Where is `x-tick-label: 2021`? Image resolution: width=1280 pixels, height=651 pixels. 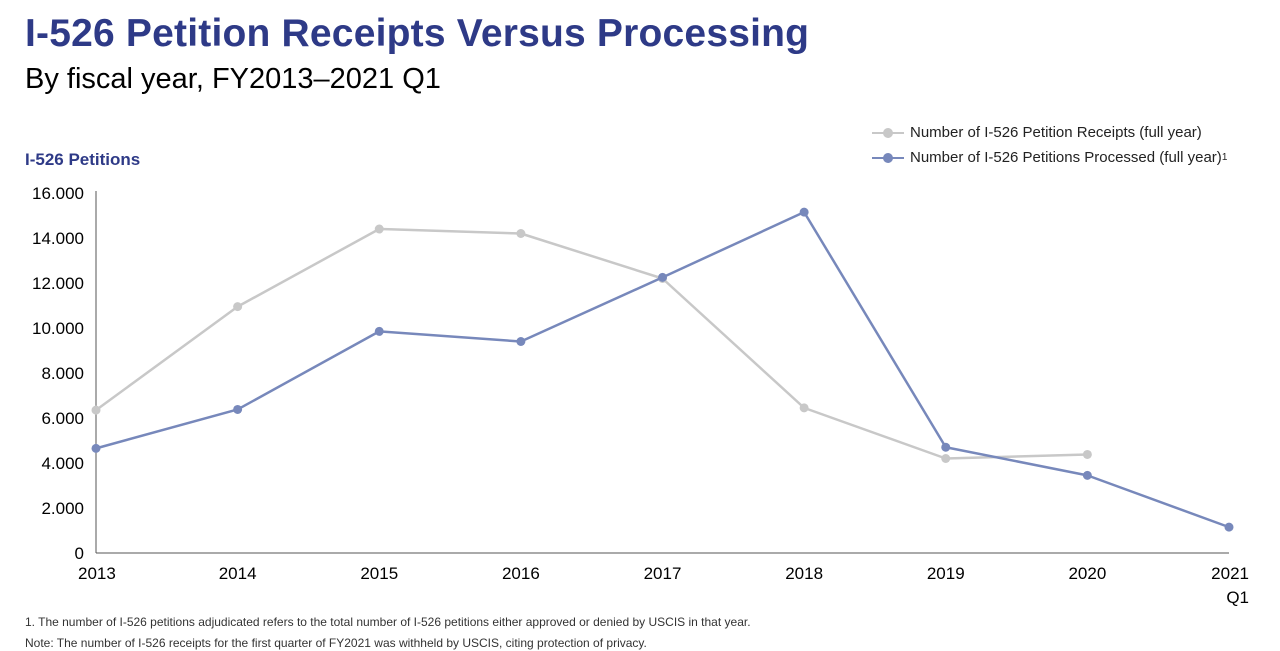 x-tick-label: 2021 is located at coordinates (1230, 573).